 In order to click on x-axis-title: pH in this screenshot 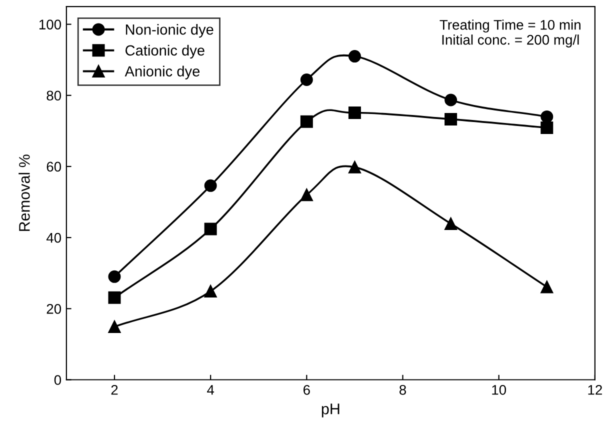, I will do `click(331, 411)`.